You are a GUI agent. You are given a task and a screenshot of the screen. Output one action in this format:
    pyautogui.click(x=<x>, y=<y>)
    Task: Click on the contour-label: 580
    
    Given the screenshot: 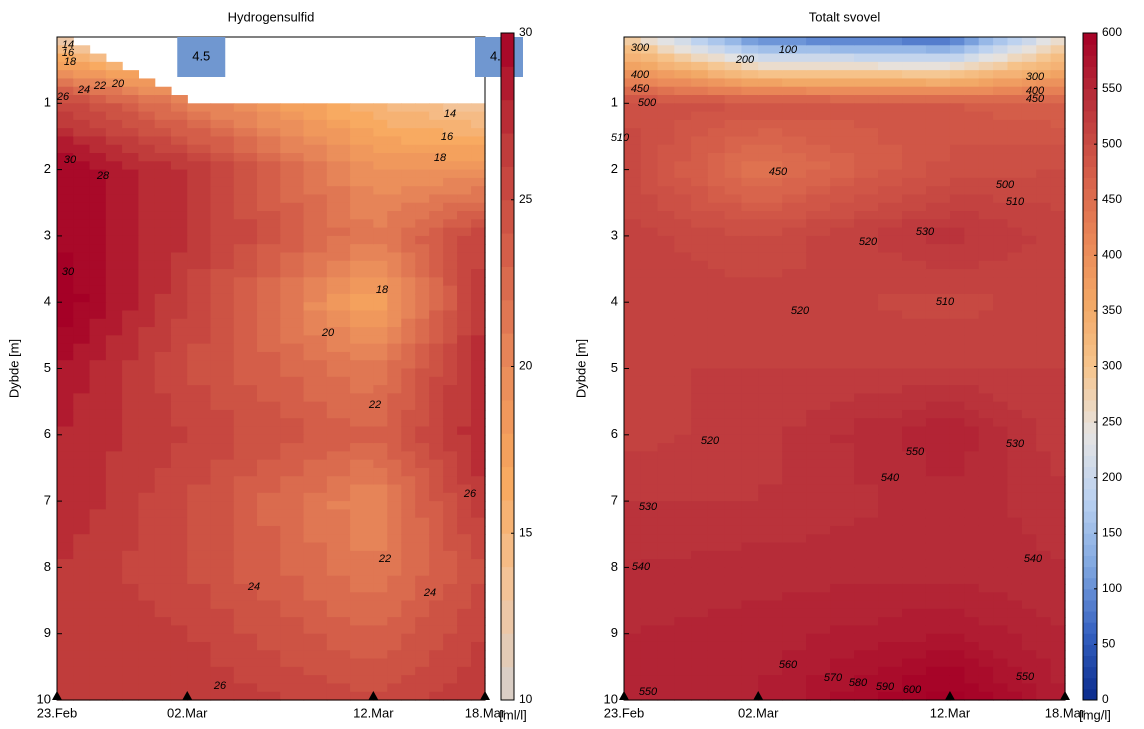 What is the action you would take?
    pyautogui.click(x=858, y=683)
    